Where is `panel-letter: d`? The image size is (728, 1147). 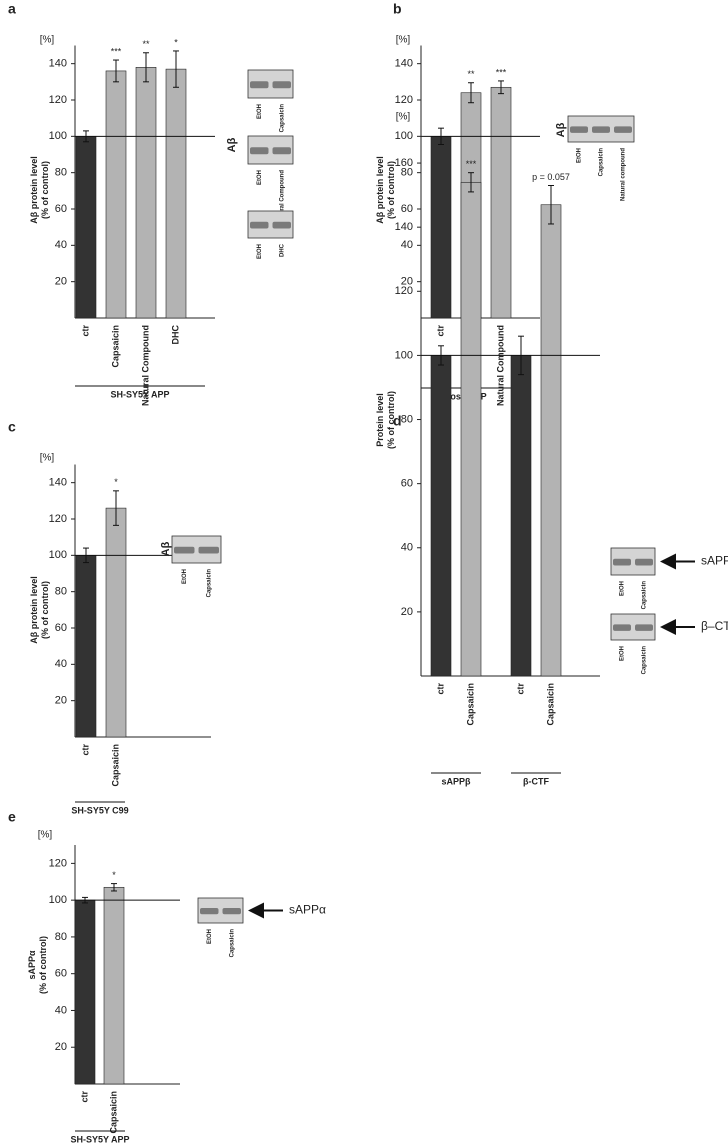
panel-letter: d is located at coordinates (397, 421).